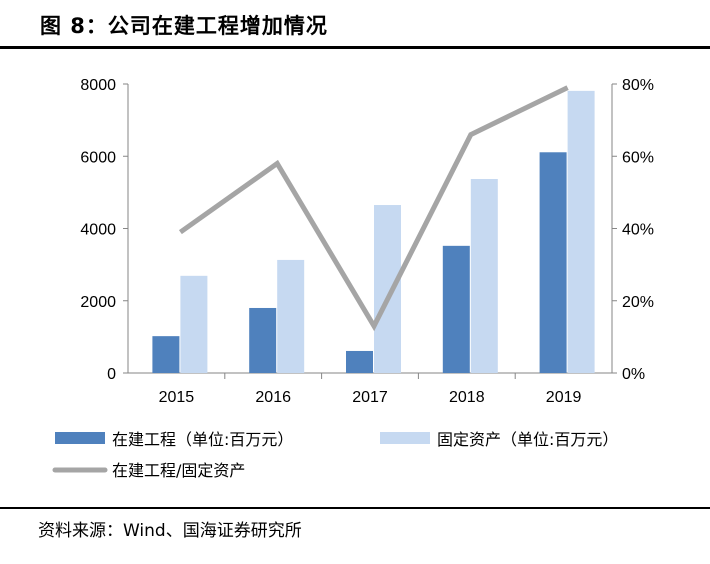 The height and width of the screenshot is (564, 710). I want to click on bar-fixed-assets-2017, so click(387, 289).